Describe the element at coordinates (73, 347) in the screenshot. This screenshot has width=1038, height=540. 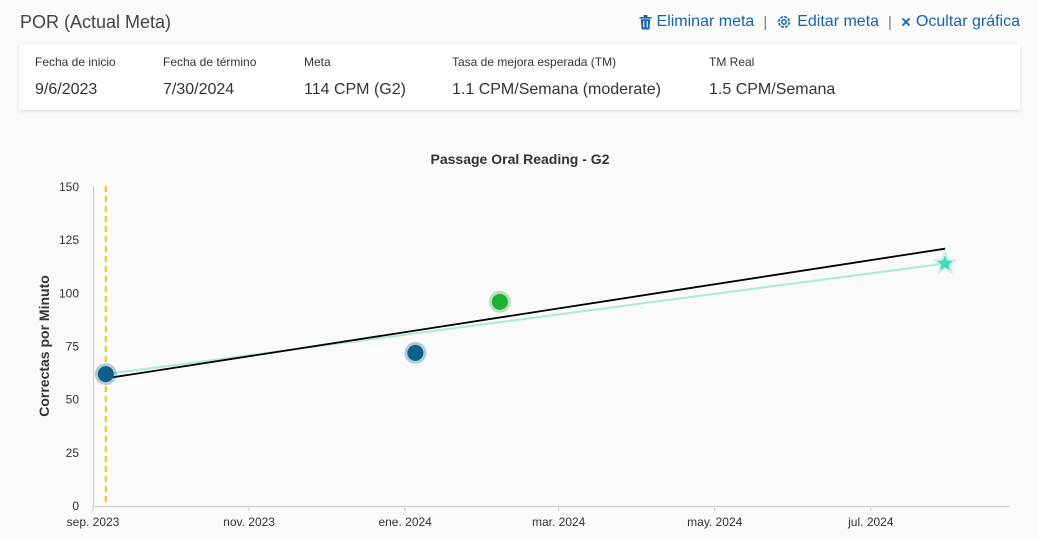
I see `y-tick-label: 75` at that location.